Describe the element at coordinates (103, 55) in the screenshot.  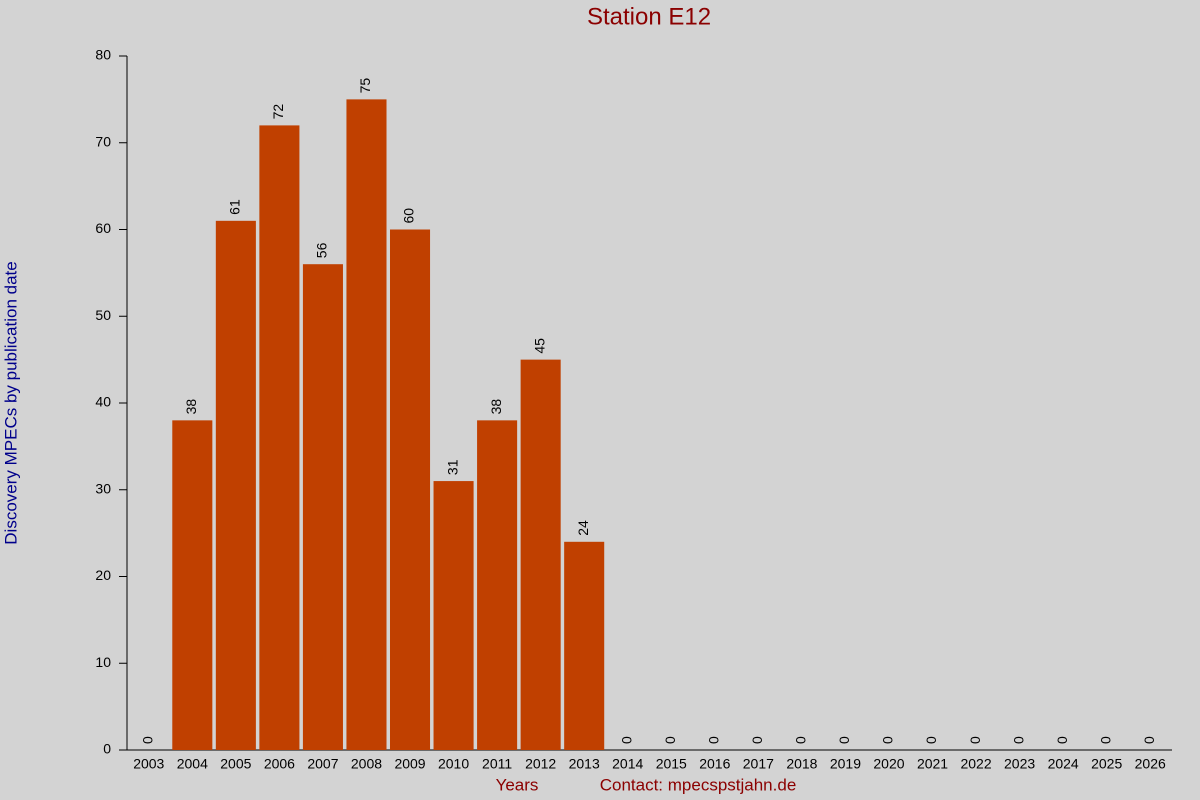
I see `y-tick-label: 80` at that location.